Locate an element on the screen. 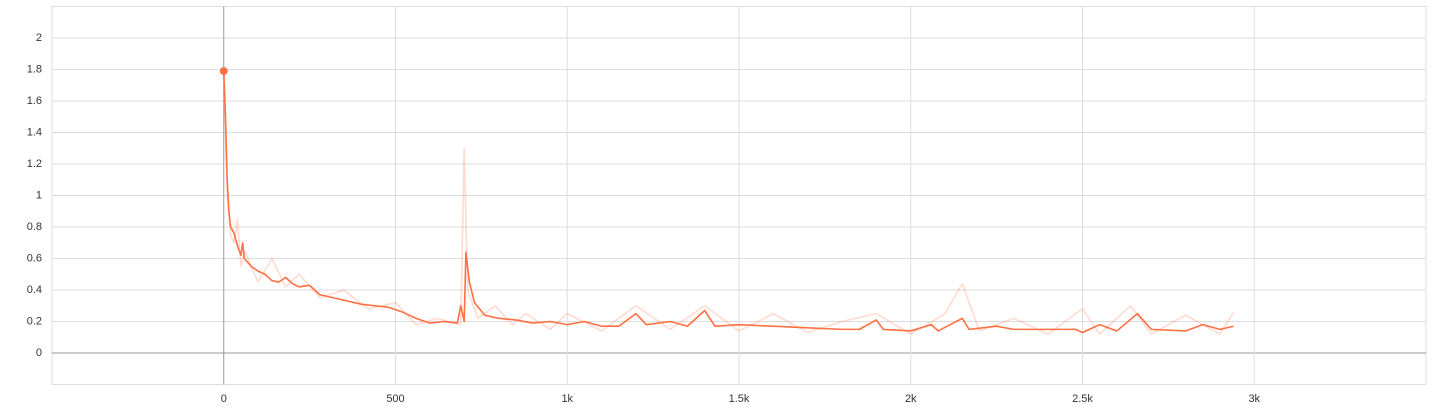 This screenshot has height=409, width=1442. y-tick-label: 2 is located at coordinates (39, 38).